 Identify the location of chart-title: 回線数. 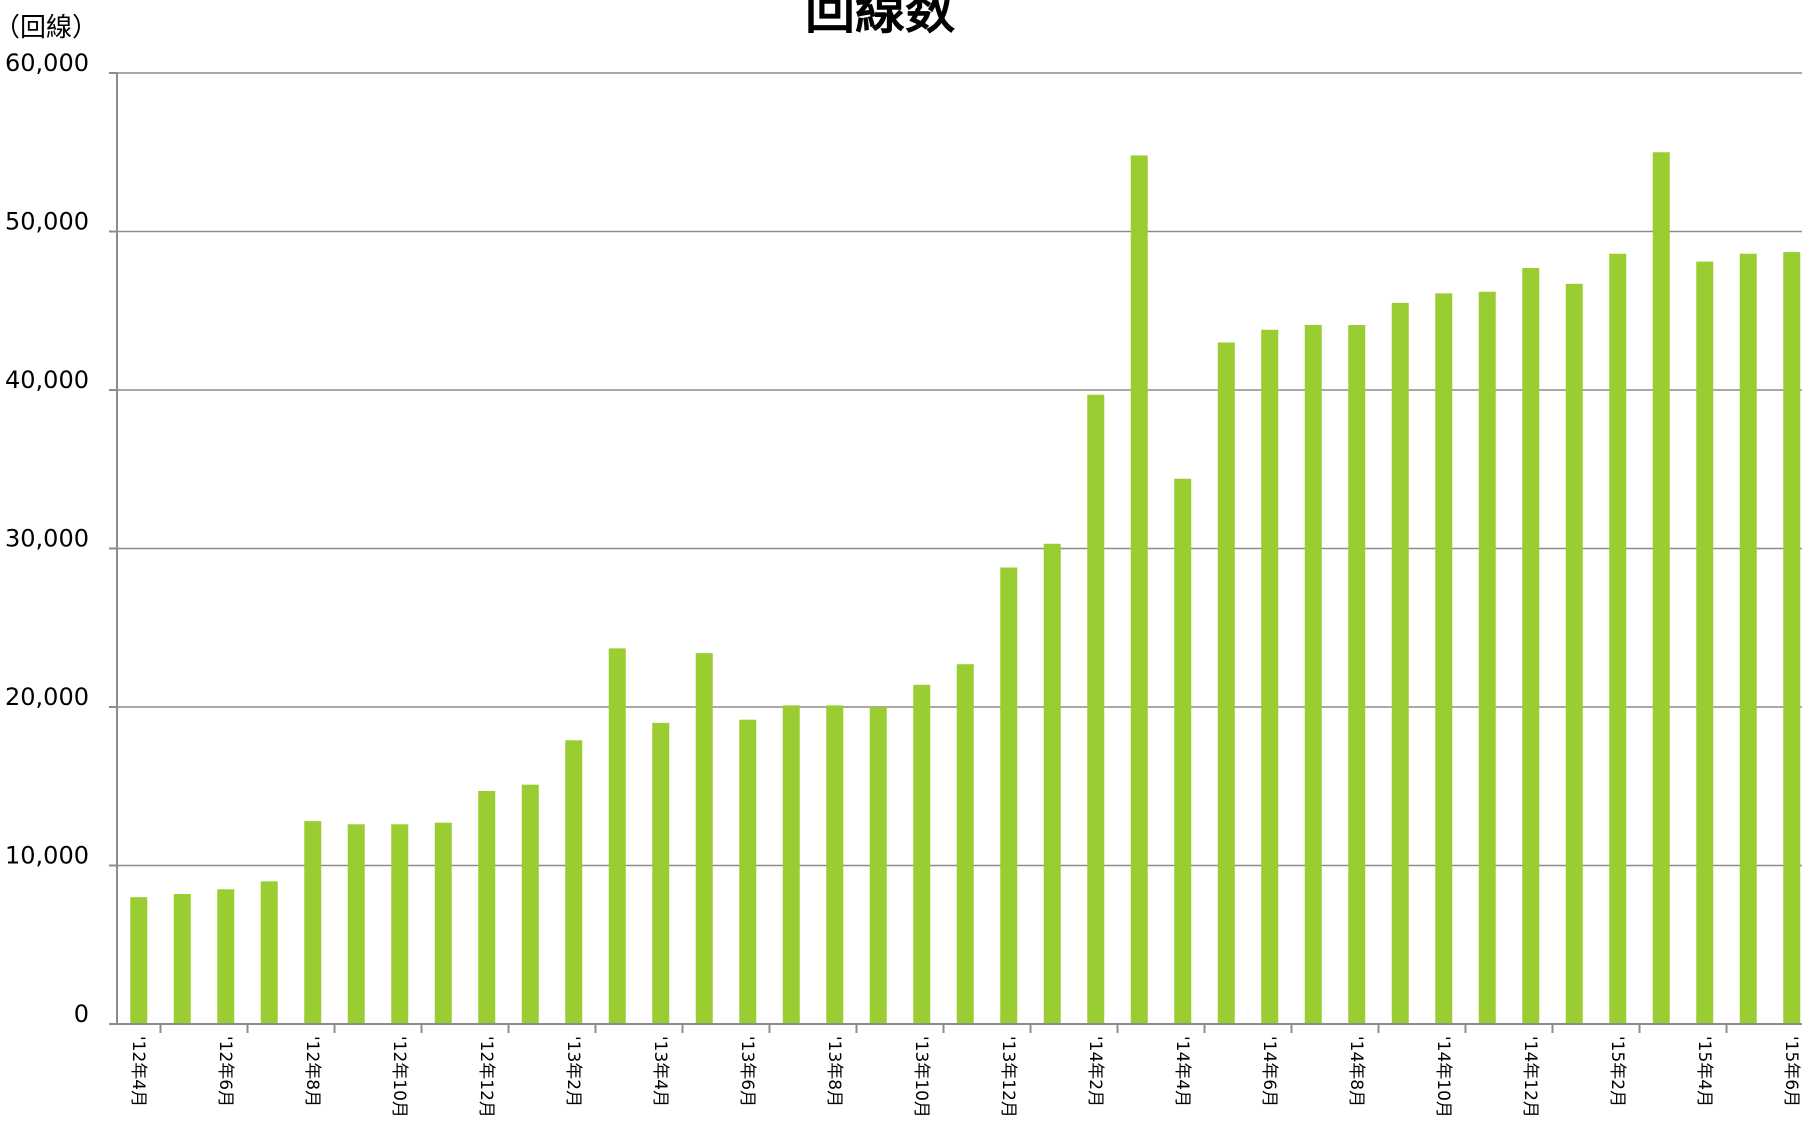
(880, 20).